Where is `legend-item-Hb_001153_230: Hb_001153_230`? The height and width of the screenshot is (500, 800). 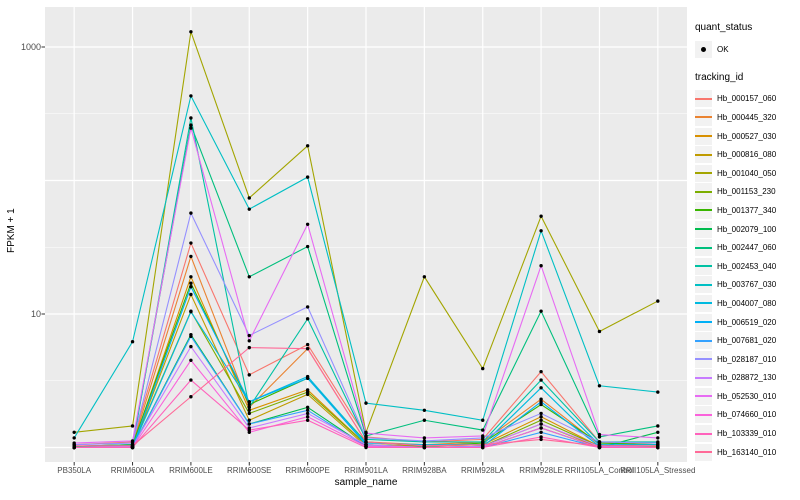 legend-item-Hb_001153_230: Hb_001153_230 is located at coordinates (747, 192).